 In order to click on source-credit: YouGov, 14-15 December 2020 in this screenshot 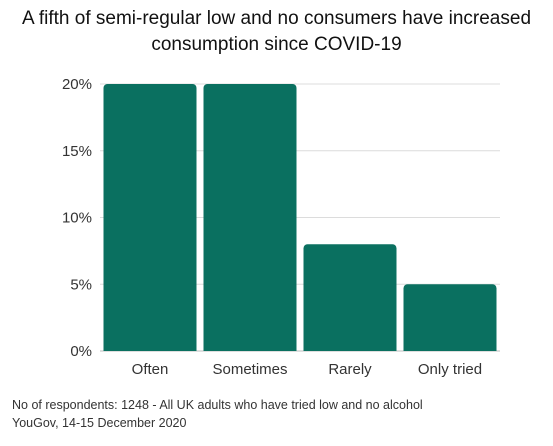, I will do `click(99, 423)`.